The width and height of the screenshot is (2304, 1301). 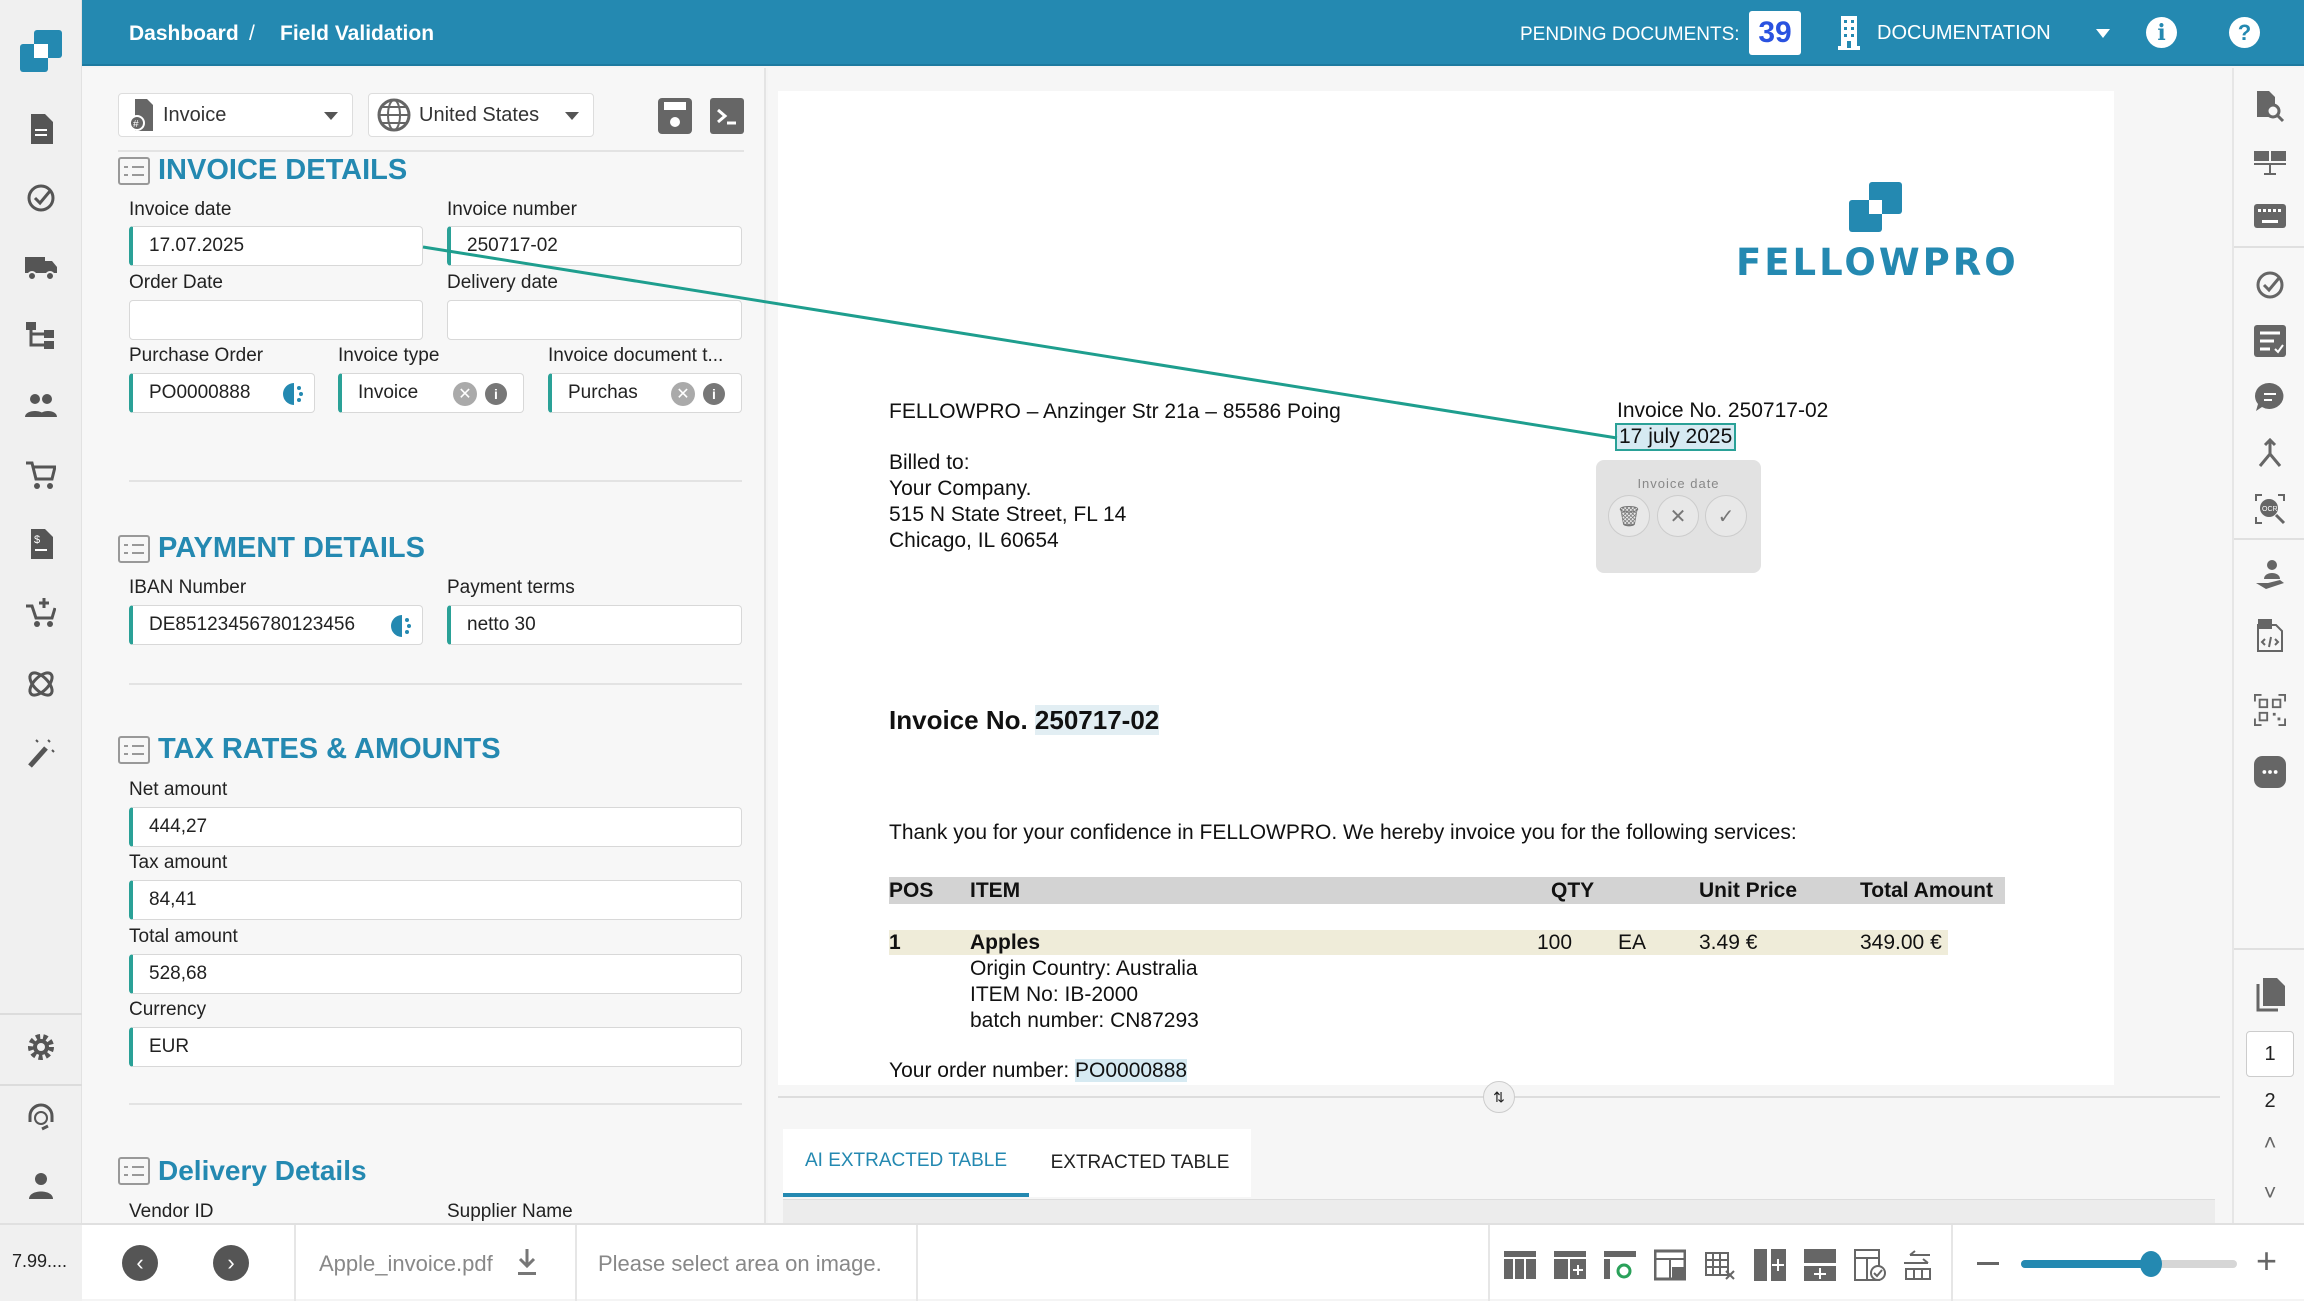 What do you see at coordinates (2129, 1264) in the screenshot?
I see `zoom-slider` at bounding box center [2129, 1264].